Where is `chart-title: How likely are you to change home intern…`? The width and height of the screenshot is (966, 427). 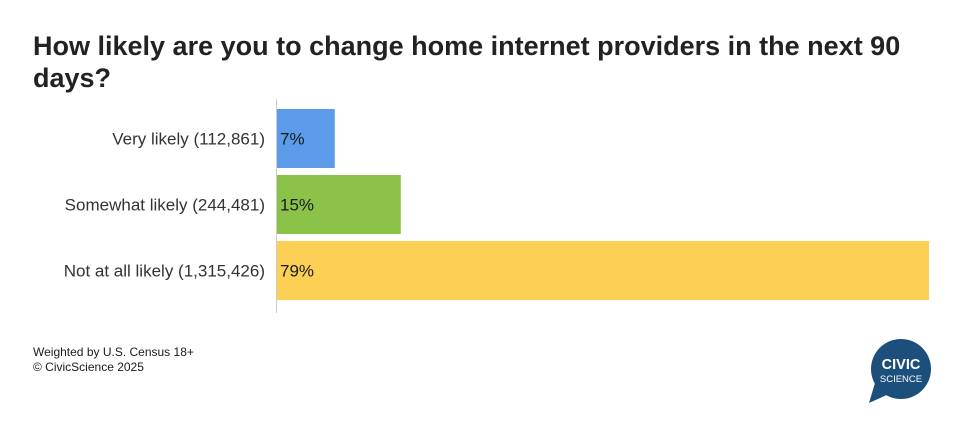 chart-title: How likely are you to change home intern… is located at coordinates (467, 62).